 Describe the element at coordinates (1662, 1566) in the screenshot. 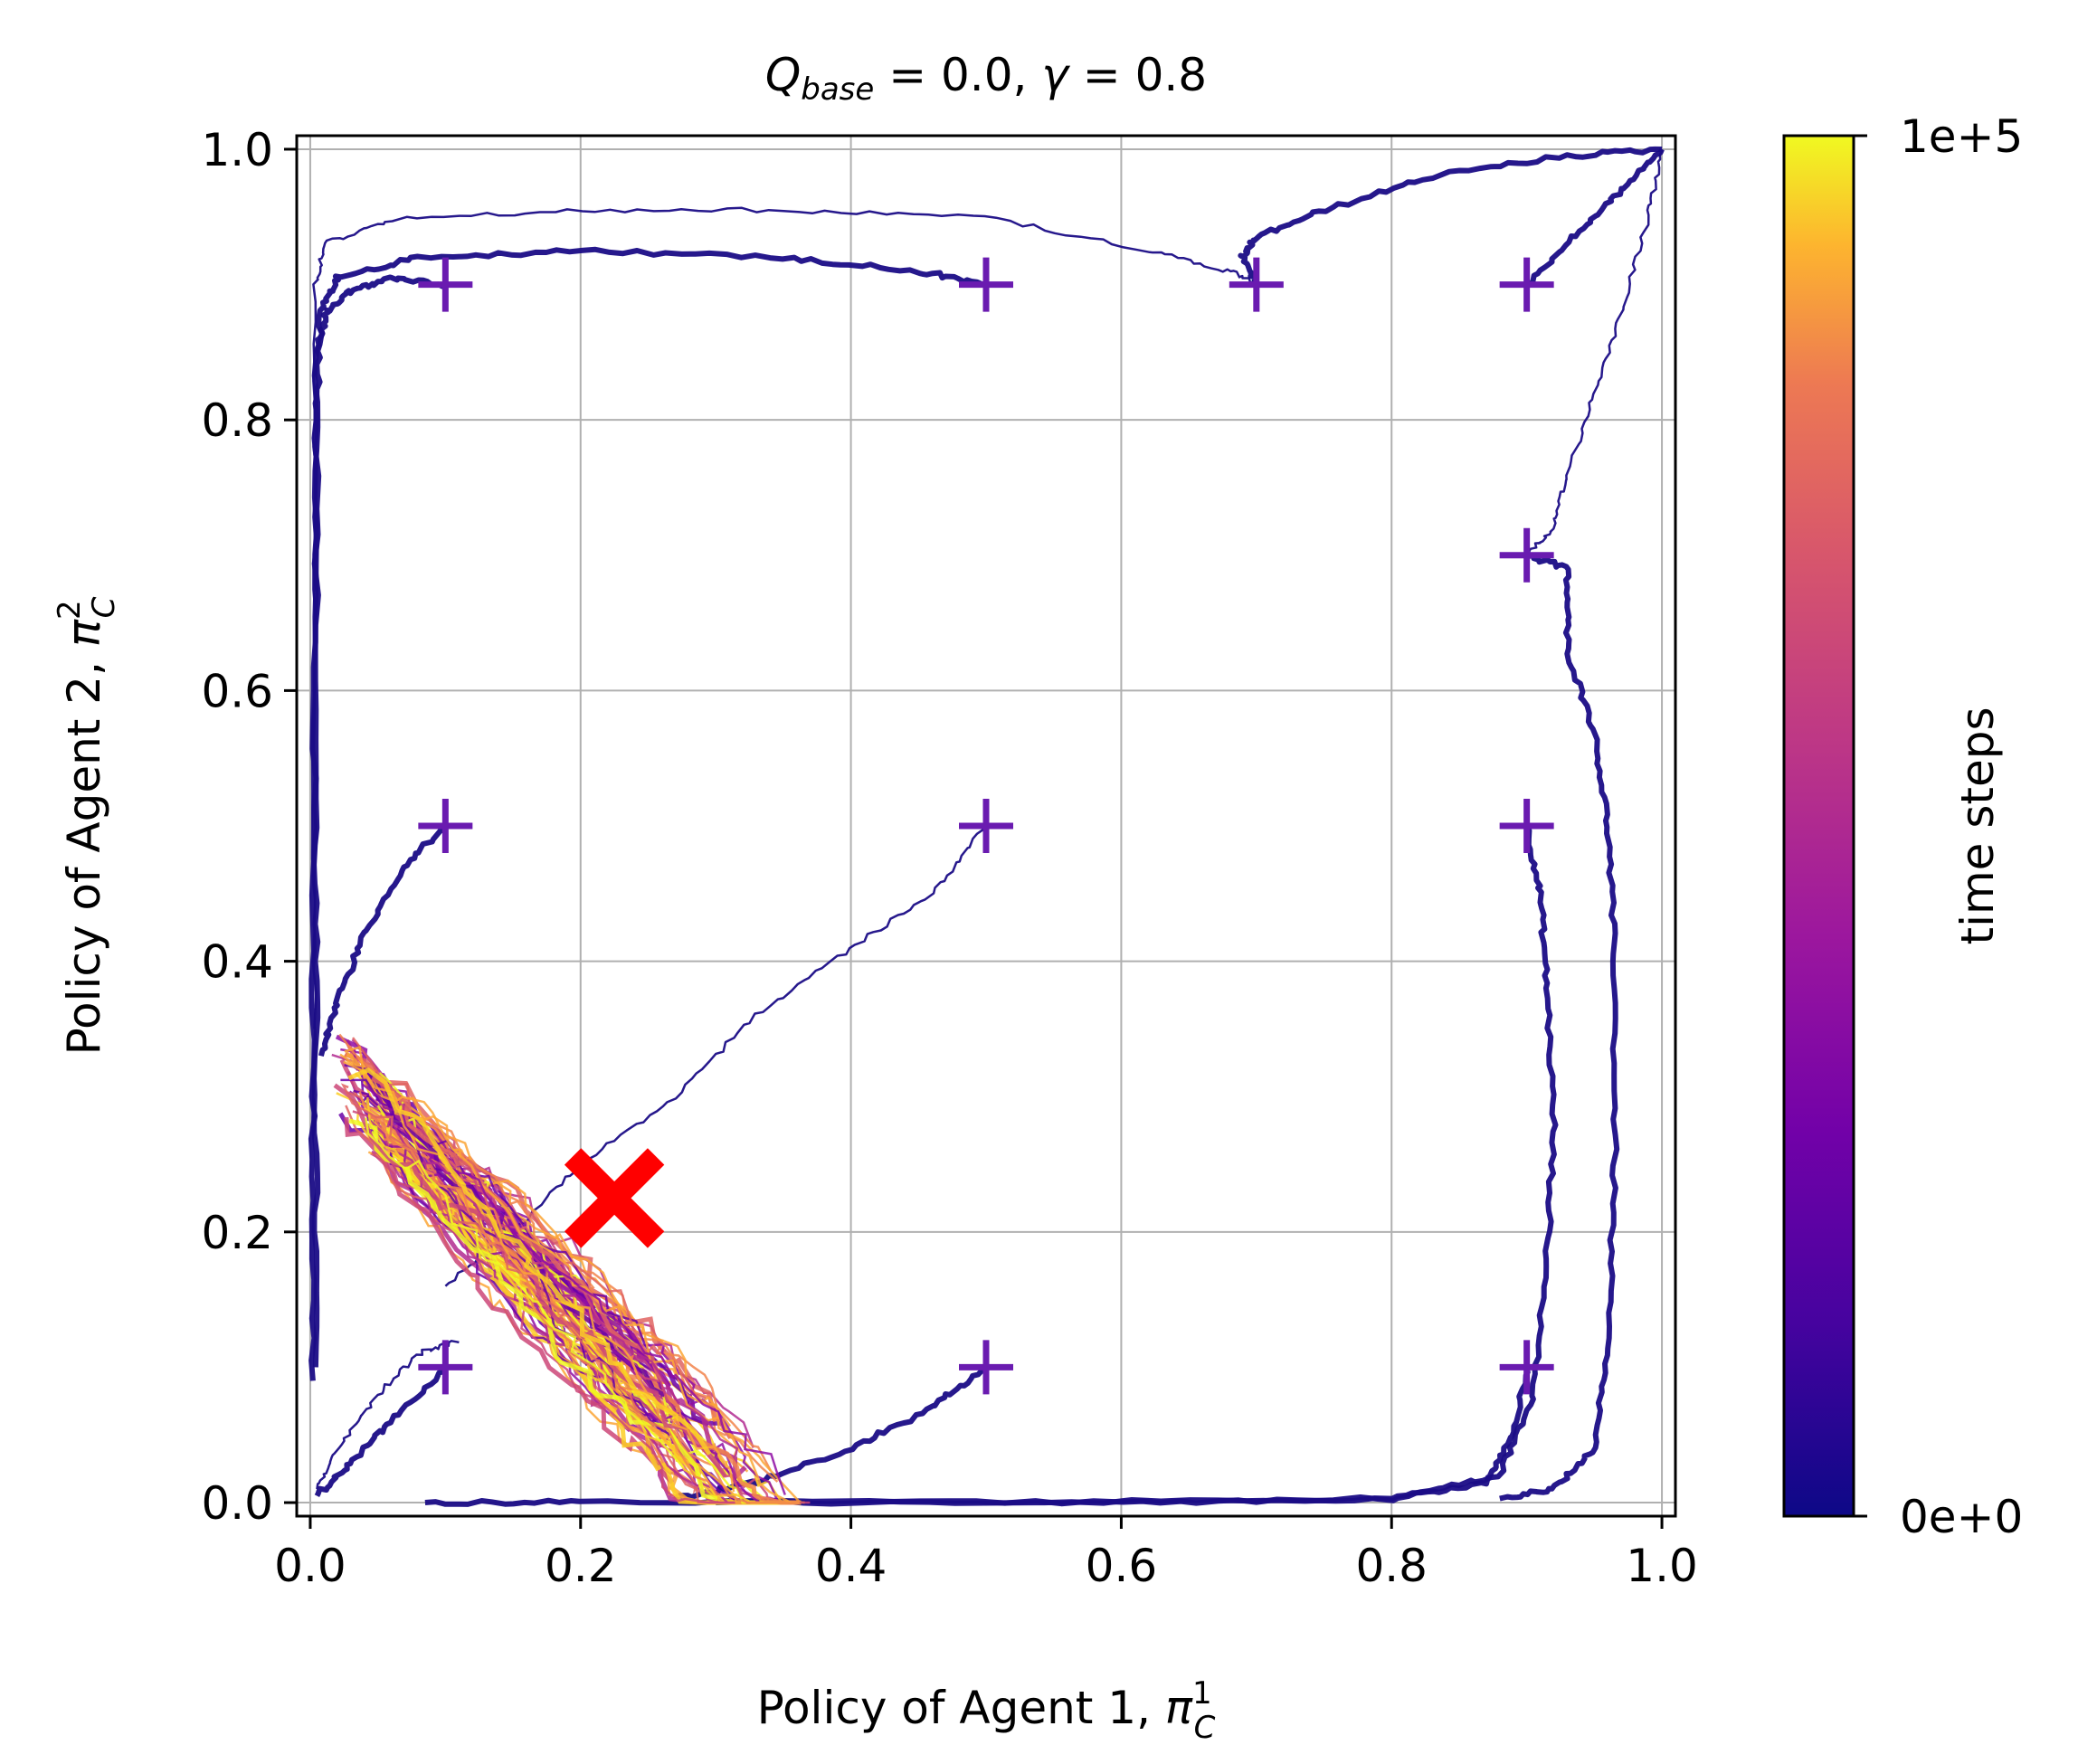

I see `x-tick-label-5: 1.0` at that location.